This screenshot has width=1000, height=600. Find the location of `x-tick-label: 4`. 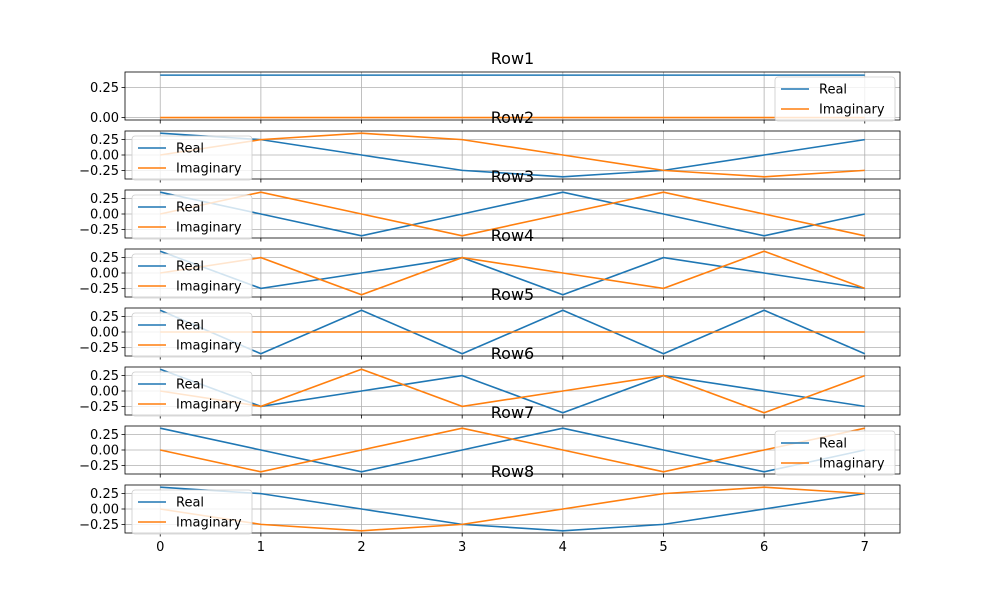

x-tick-label: 4 is located at coordinates (563, 547).